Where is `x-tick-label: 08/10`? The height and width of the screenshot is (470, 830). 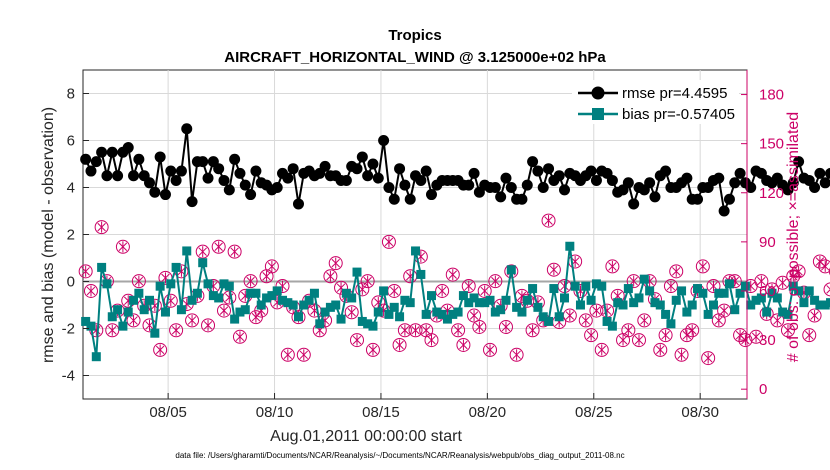 x-tick-label: 08/10 is located at coordinates (275, 412).